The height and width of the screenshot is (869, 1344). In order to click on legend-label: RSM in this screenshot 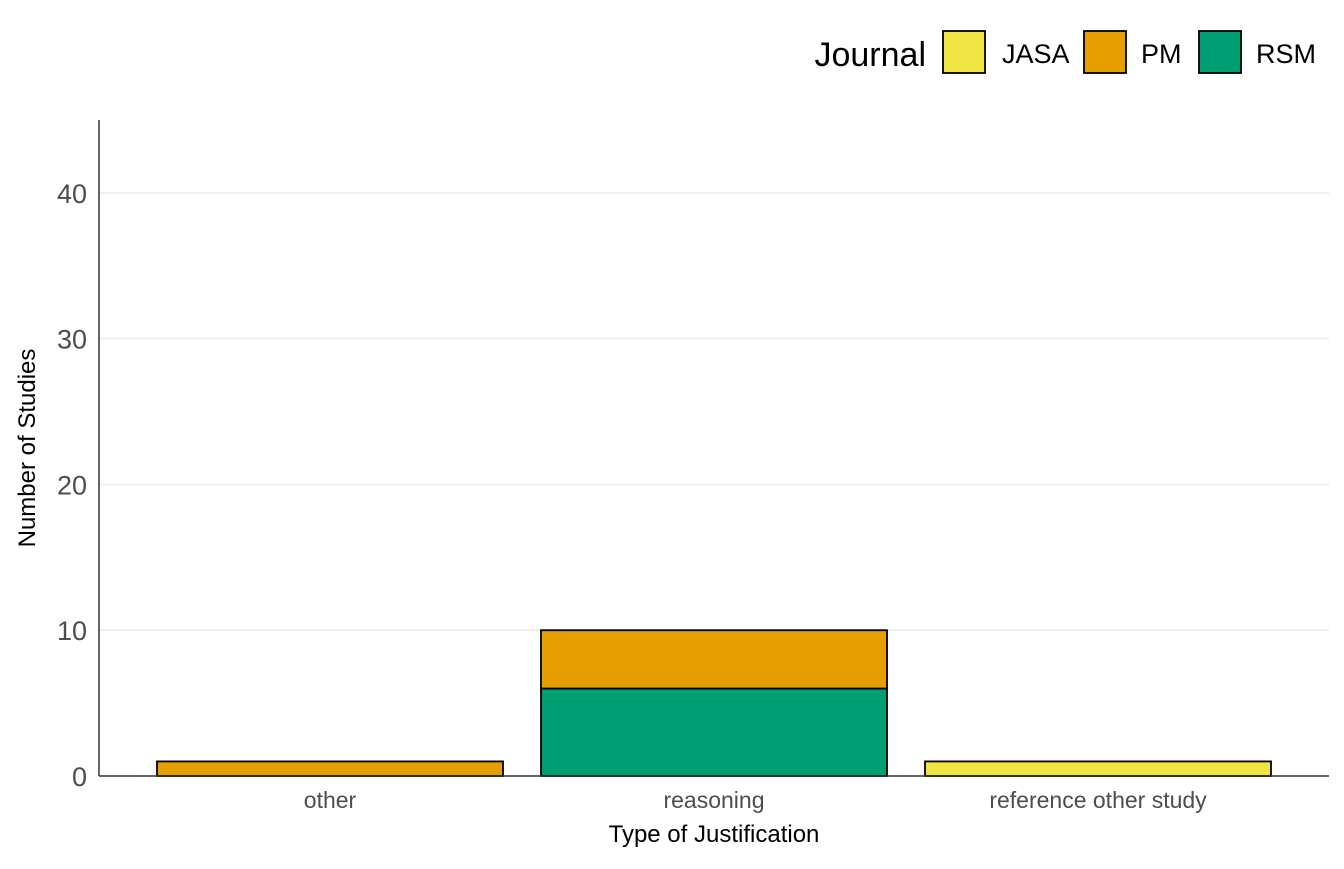, I will do `click(1286, 54)`.